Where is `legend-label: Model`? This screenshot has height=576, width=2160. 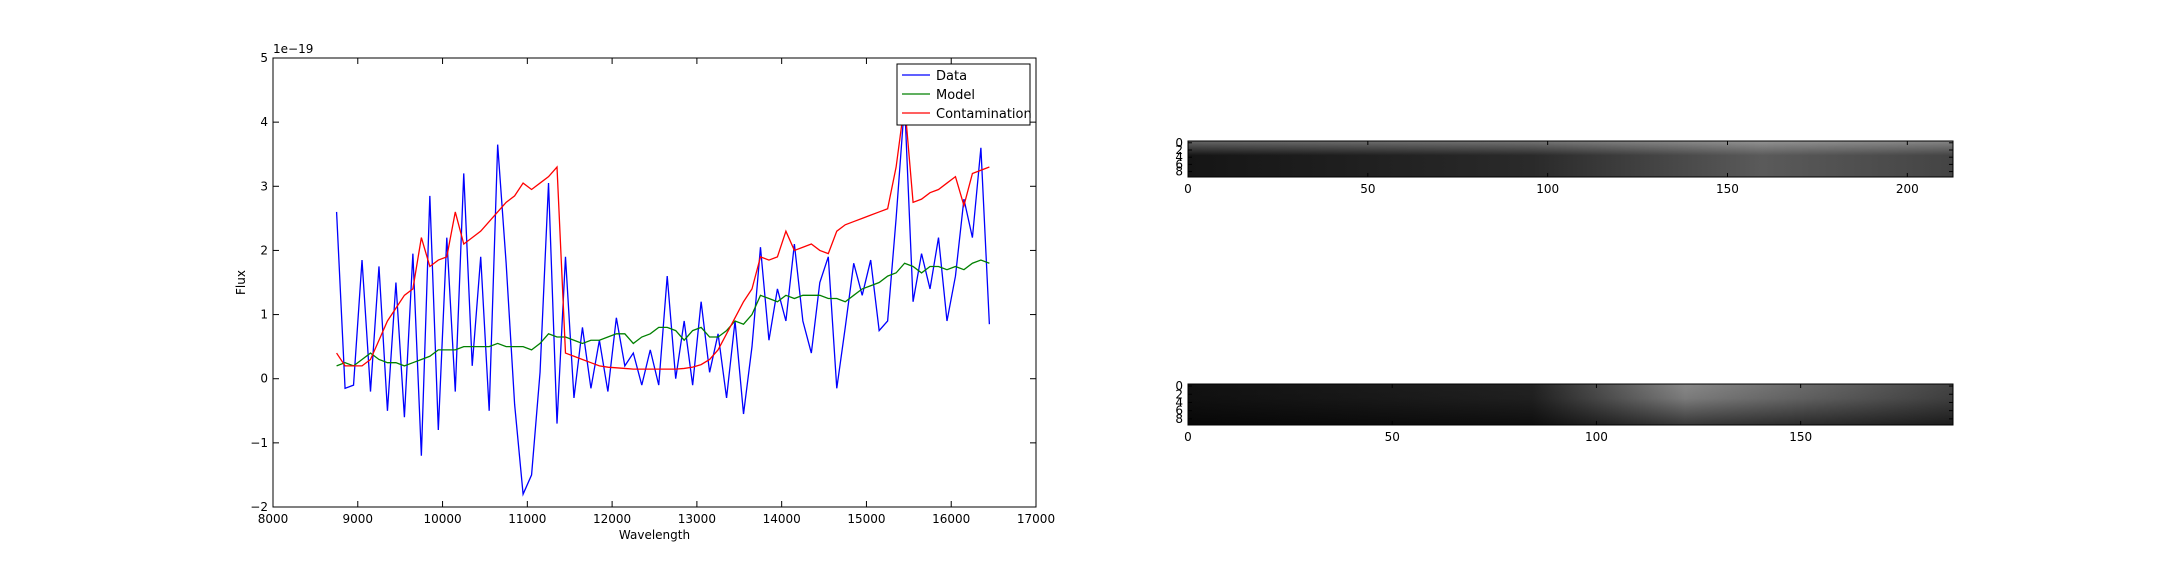
legend-label: Model is located at coordinates (955, 95).